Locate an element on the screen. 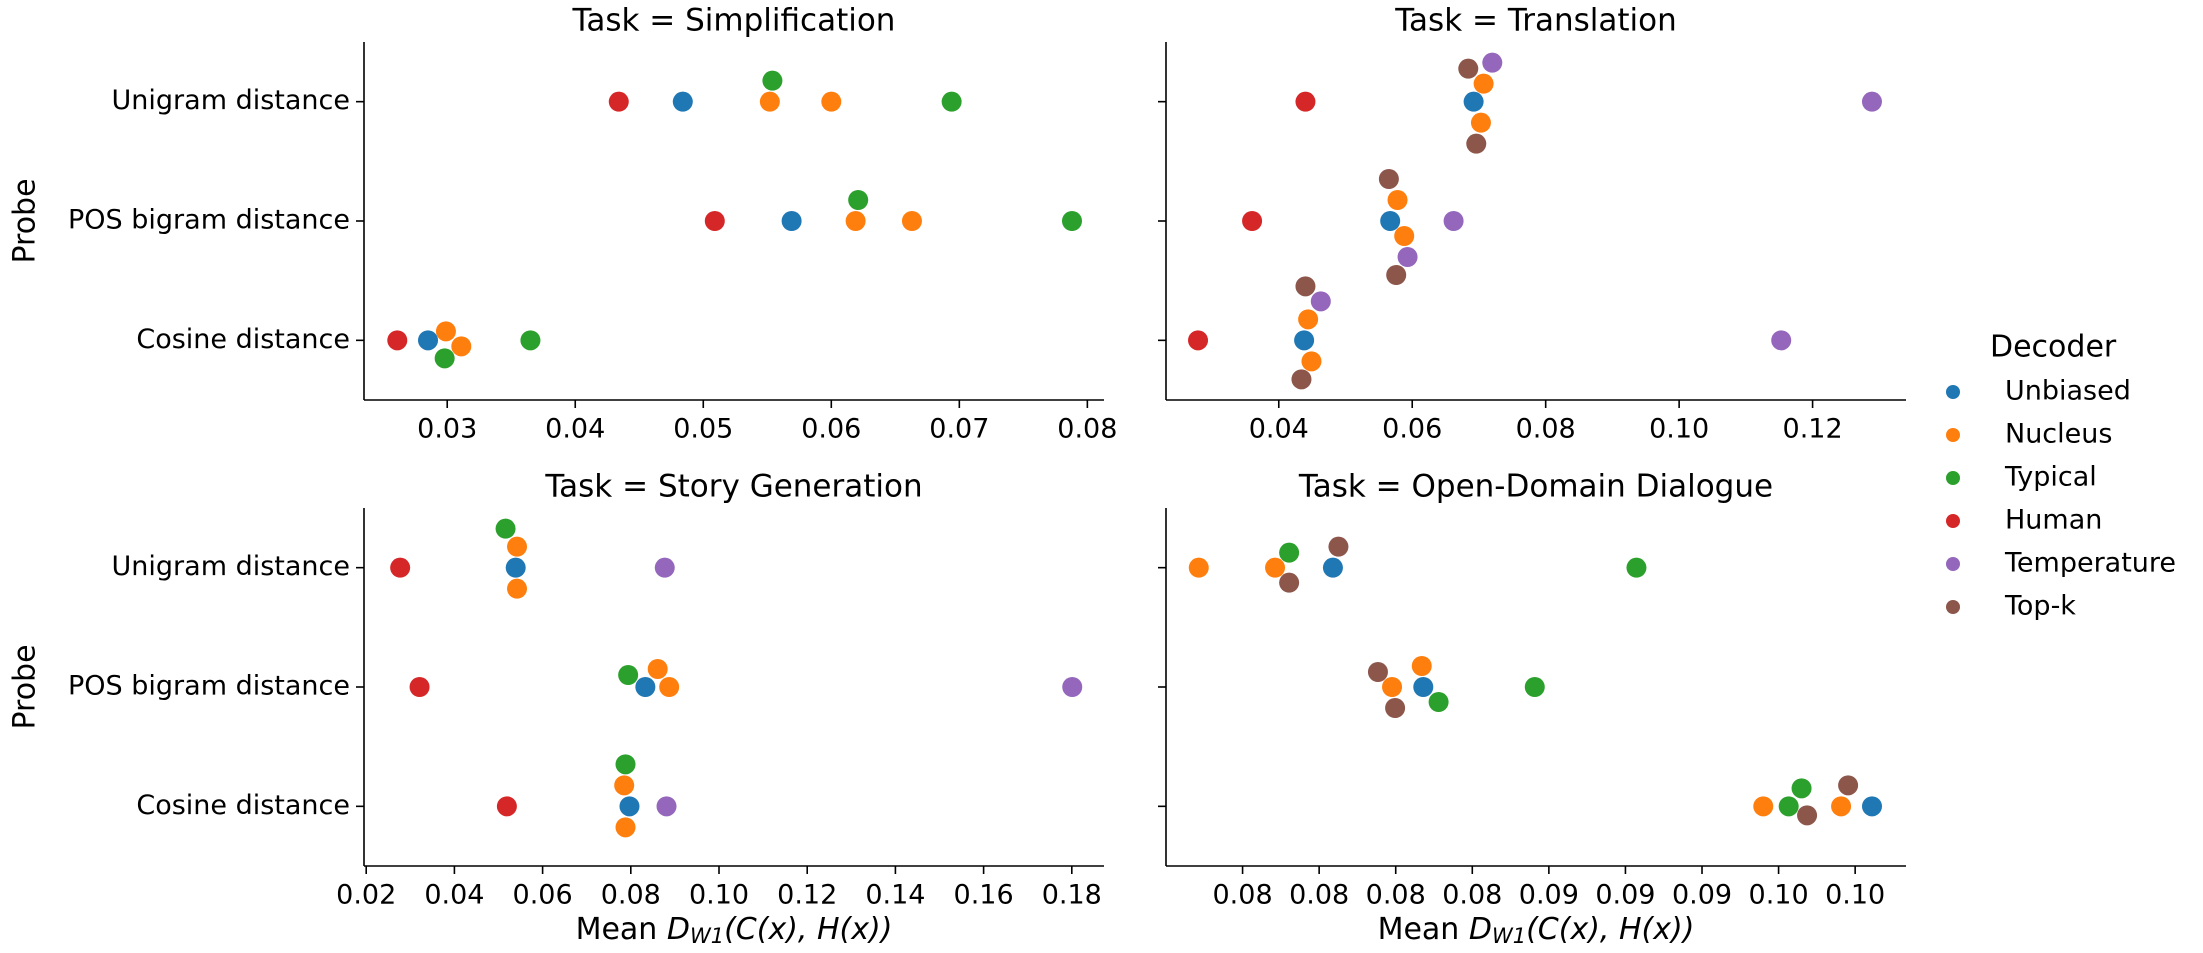 Image resolution: width=2203 pixels, height=953 pixels. legend-title: Decoder is located at coordinates (2053, 347).